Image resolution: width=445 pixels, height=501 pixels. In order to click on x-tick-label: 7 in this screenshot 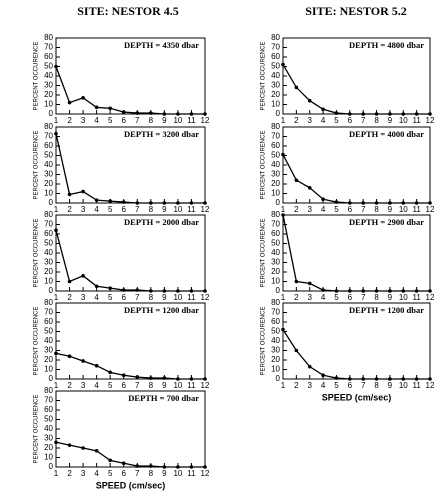, I will do `click(137, 385)`.